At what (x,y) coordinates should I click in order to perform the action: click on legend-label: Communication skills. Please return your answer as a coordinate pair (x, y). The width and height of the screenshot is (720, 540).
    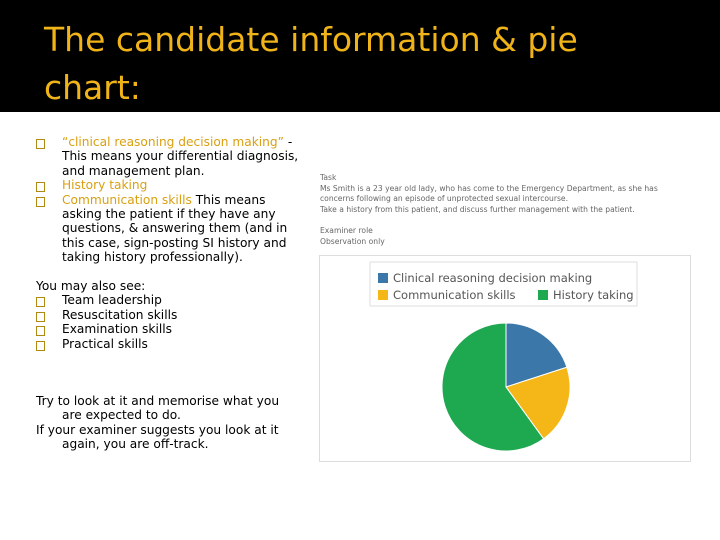
    Looking at the image, I should click on (454, 295).